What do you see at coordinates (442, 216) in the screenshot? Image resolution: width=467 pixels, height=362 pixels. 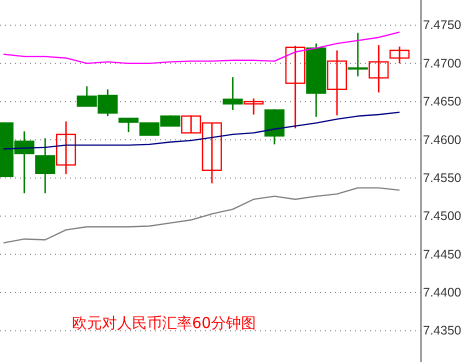 I see `y-tick-label: 7.4500` at bounding box center [442, 216].